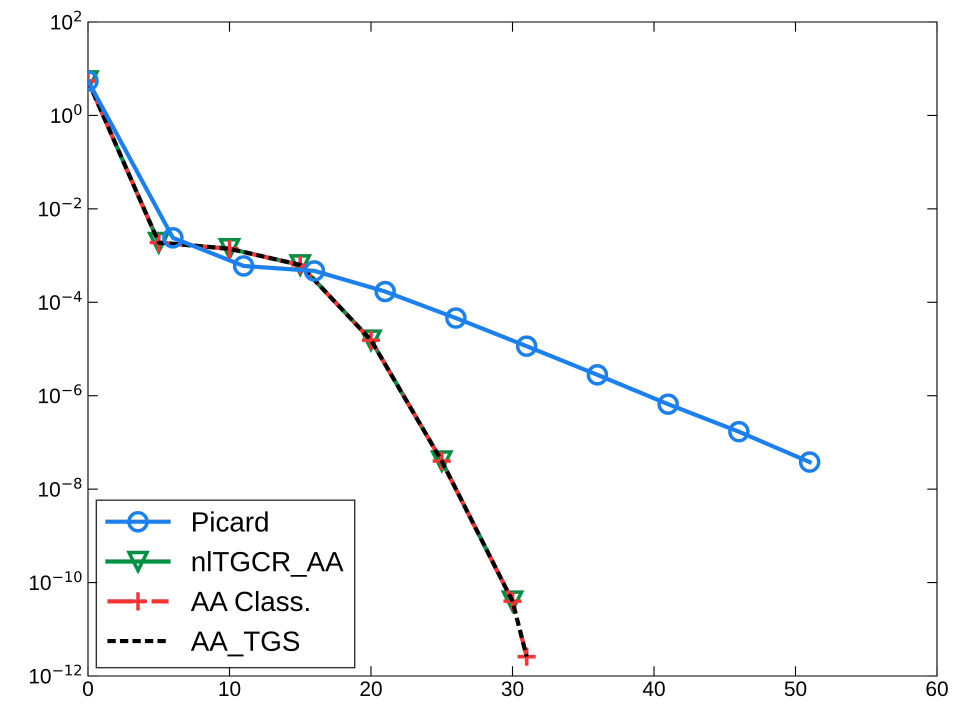  What do you see at coordinates (230, 521) in the screenshot?
I see `legend-label: Picard` at bounding box center [230, 521].